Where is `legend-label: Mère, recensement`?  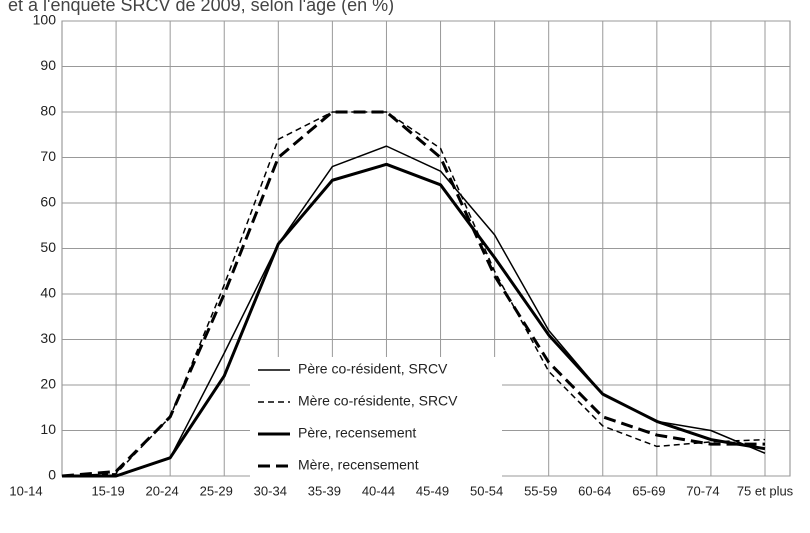 legend-label: Mère, recensement is located at coordinates (358, 465).